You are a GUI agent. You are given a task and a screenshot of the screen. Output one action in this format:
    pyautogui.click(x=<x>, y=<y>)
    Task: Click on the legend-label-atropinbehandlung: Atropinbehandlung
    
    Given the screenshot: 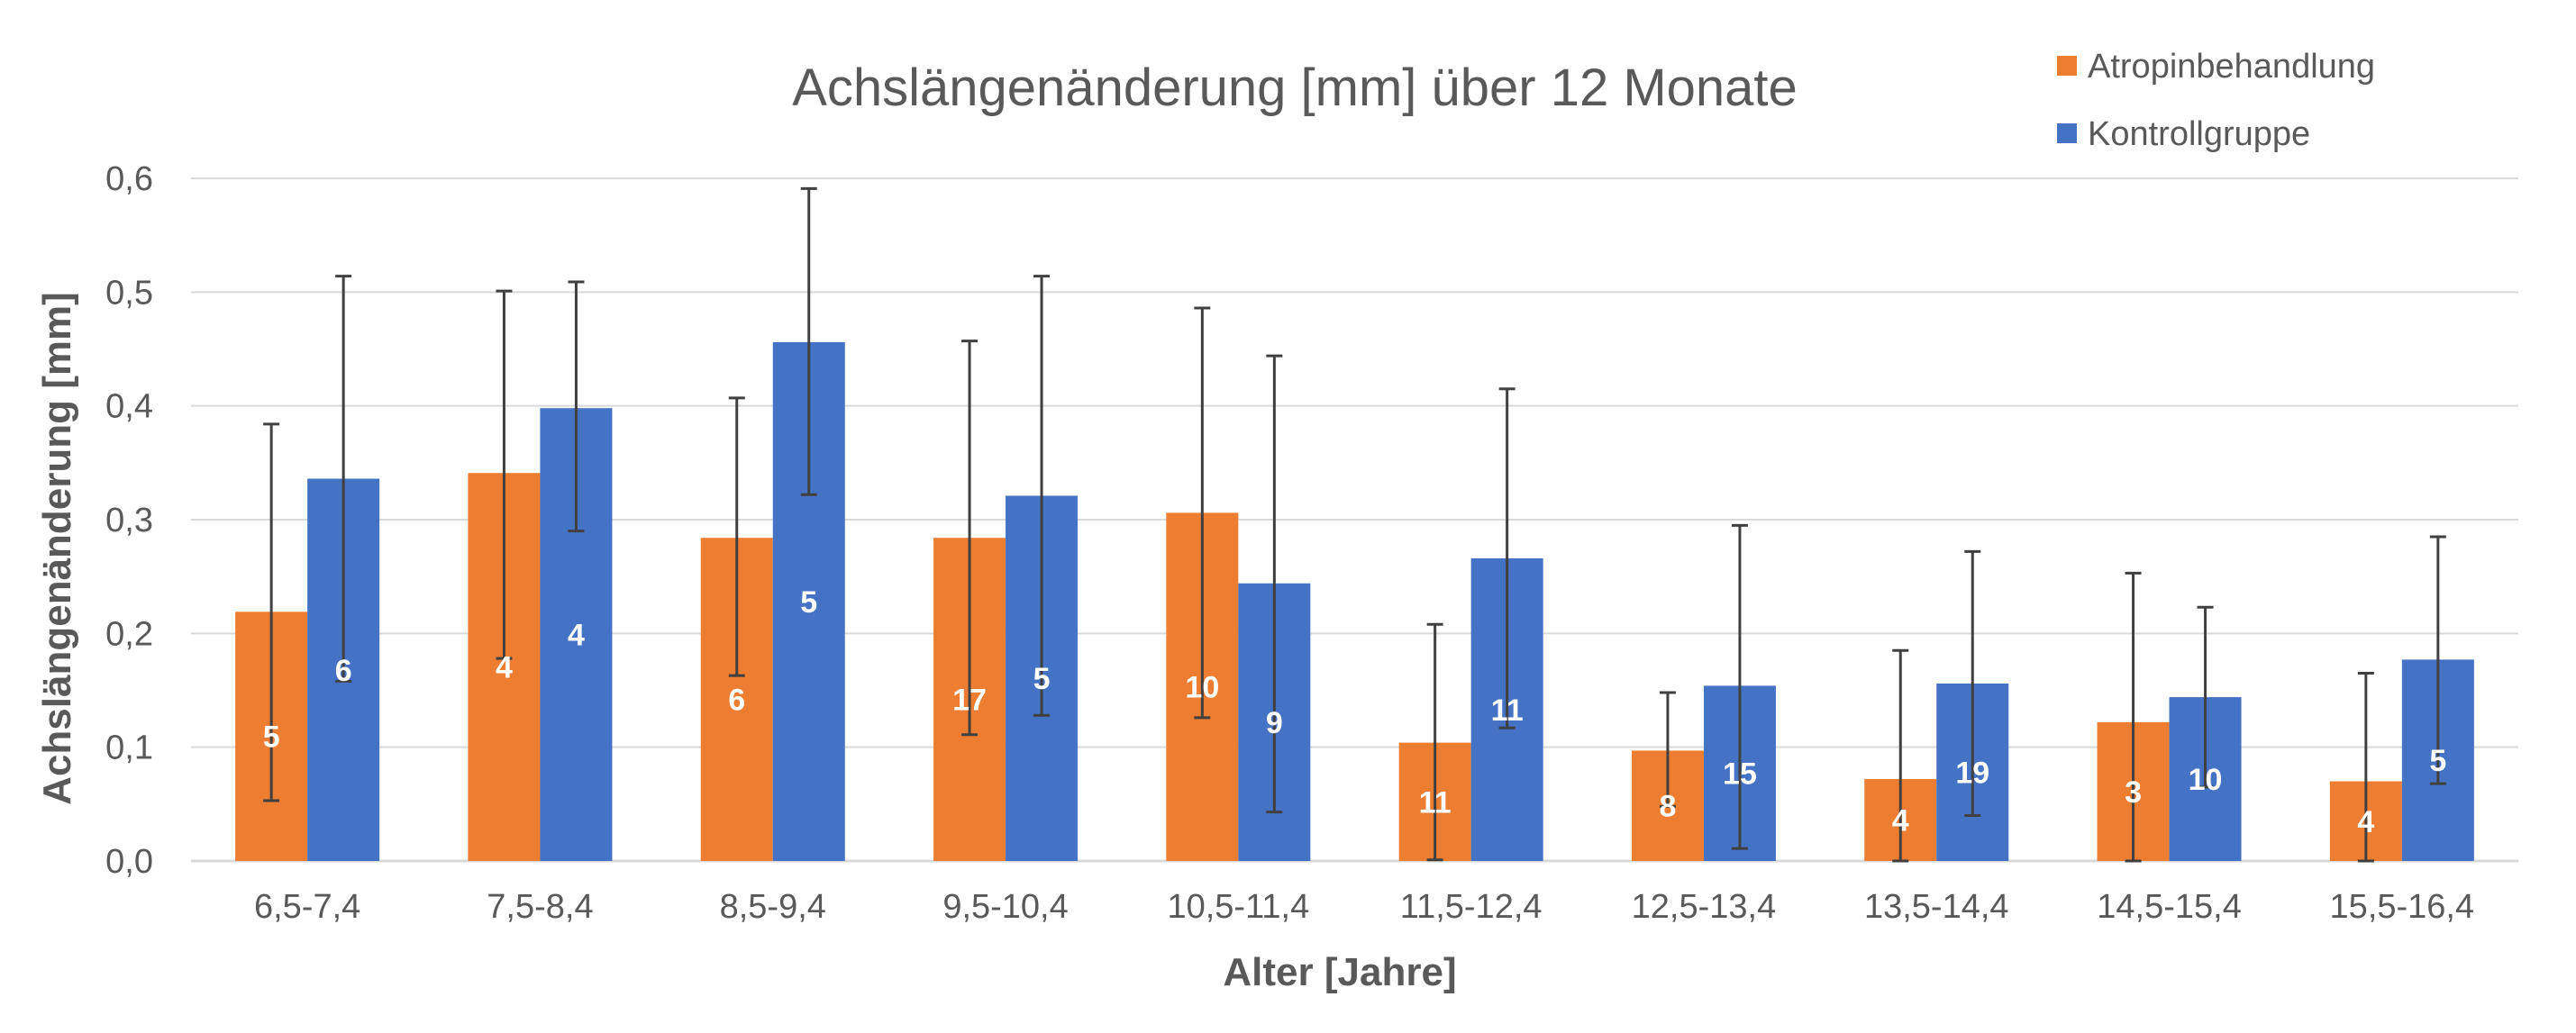 What is the action you would take?
    pyautogui.click(x=2231, y=67)
    